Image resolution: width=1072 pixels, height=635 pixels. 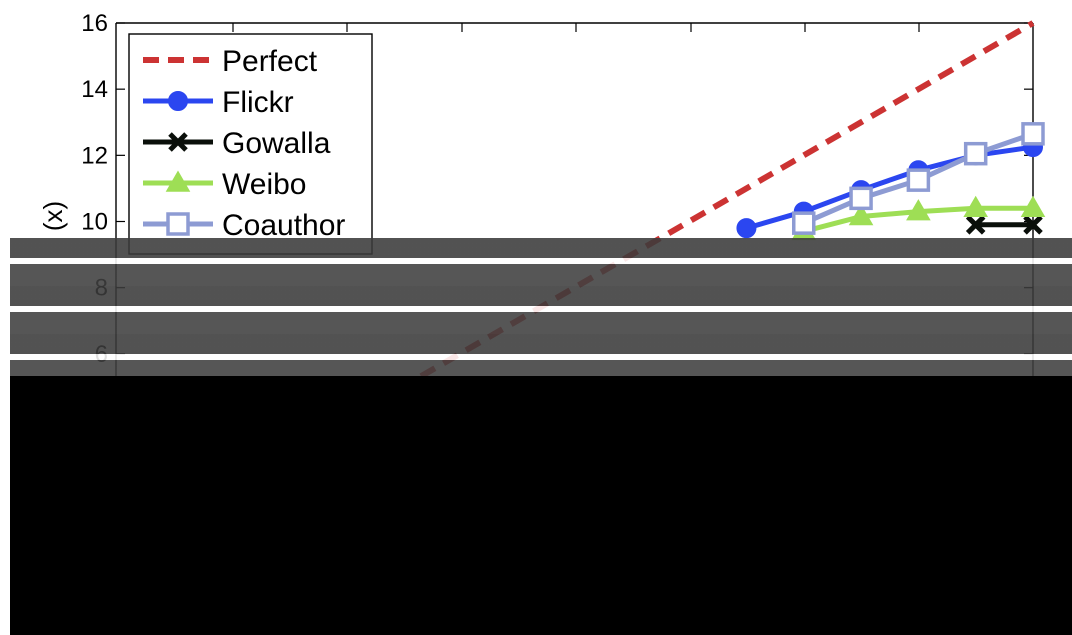 What do you see at coordinates (1004, 225) in the screenshot?
I see `series-gowalla` at bounding box center [1004, 225].